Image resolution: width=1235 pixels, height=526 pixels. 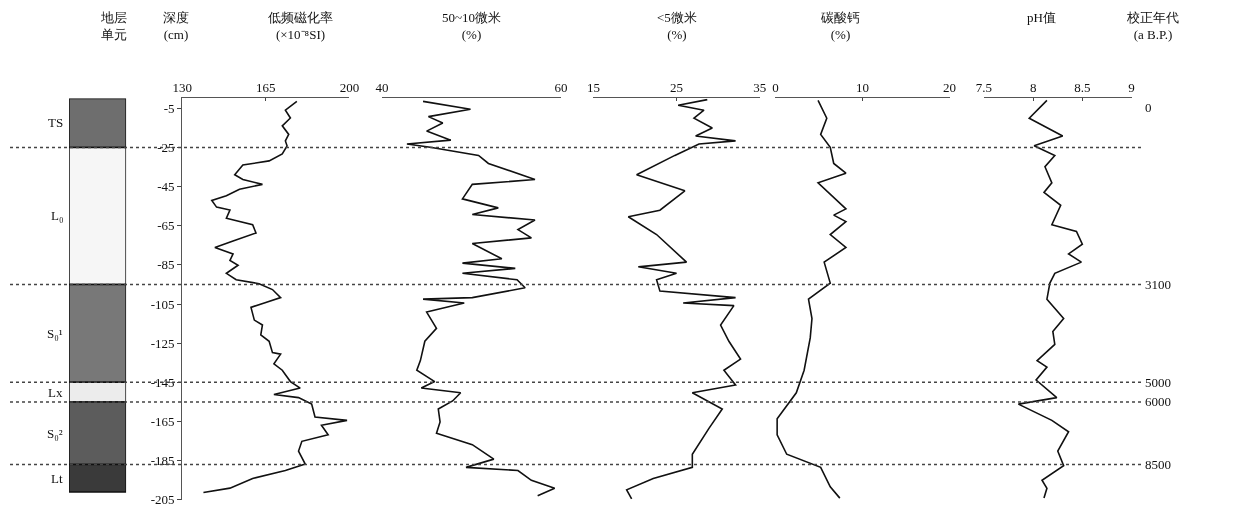 I want to click on x-tick-label: 200, so click(x=349, y=88).